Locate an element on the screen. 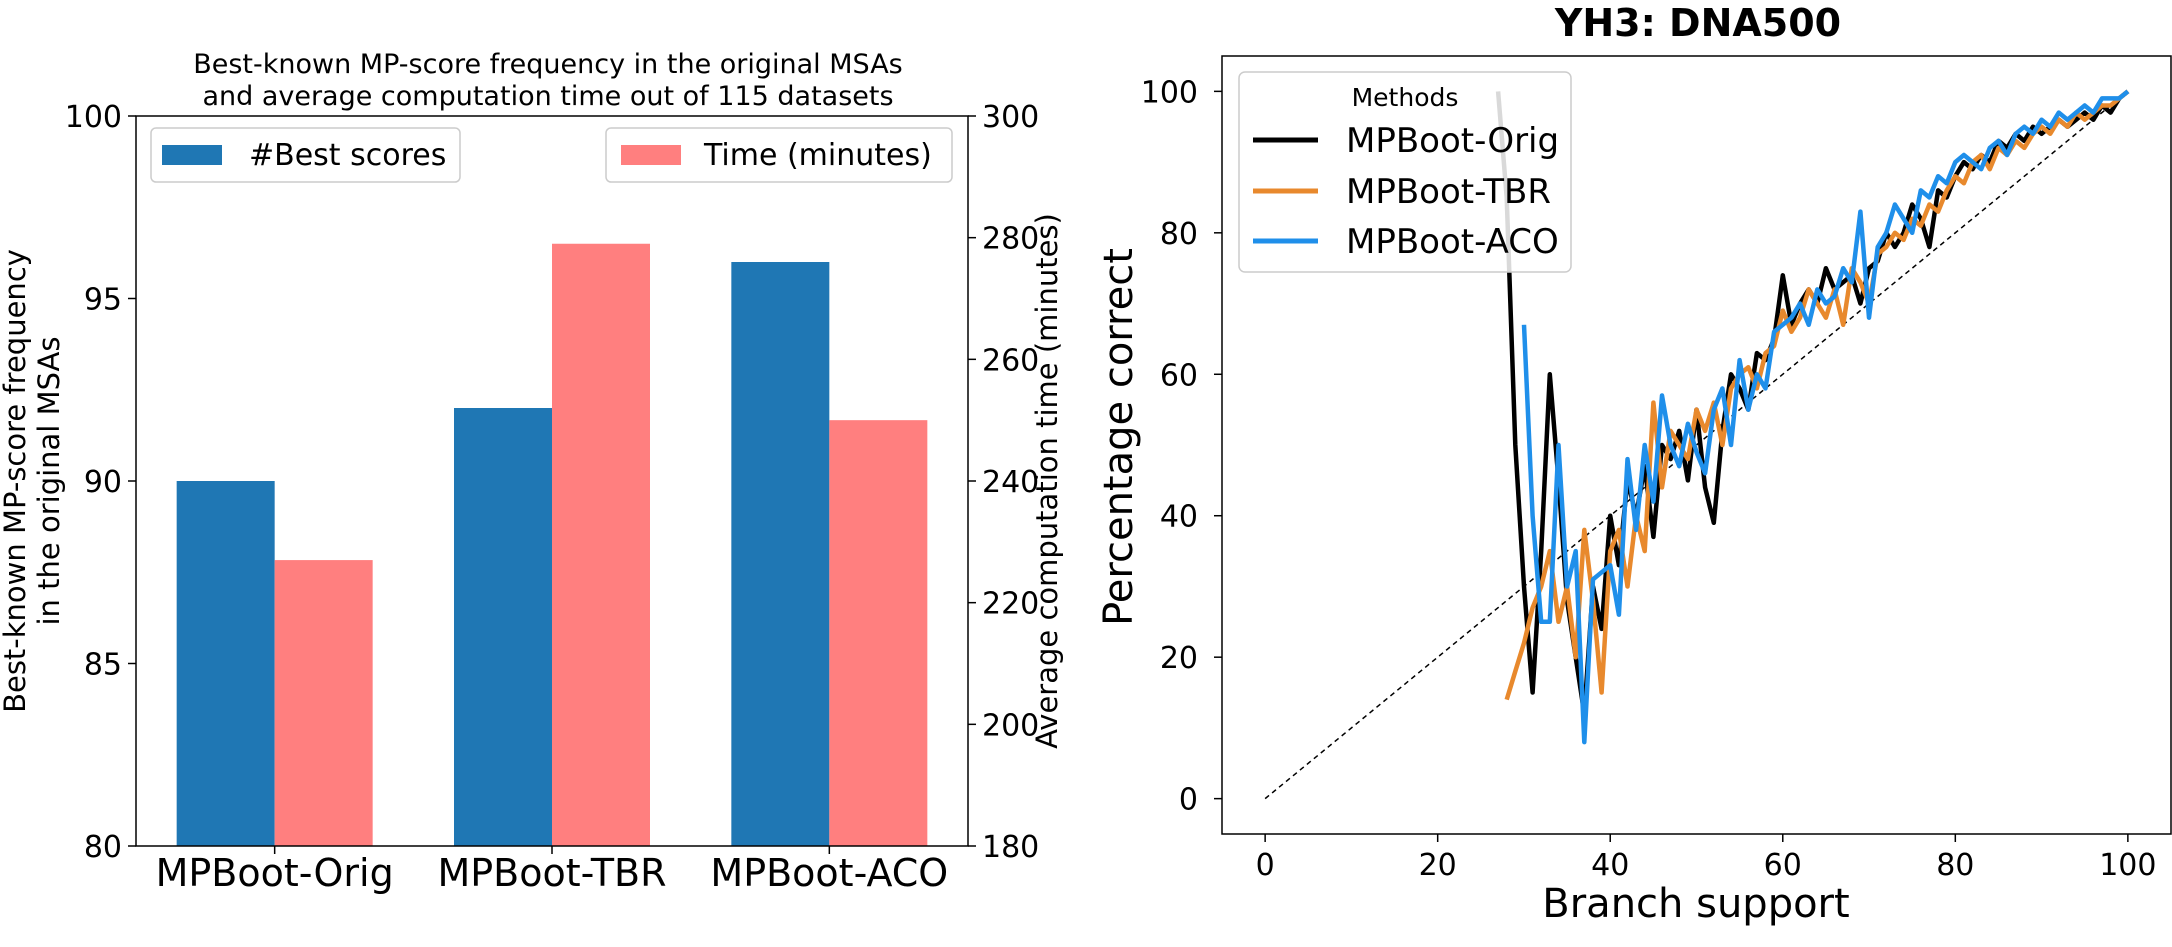 Image resolution: width=2172 pixels, height=947 pixels. left-y-tick-label: 100 is located at coordinates (93, 117).